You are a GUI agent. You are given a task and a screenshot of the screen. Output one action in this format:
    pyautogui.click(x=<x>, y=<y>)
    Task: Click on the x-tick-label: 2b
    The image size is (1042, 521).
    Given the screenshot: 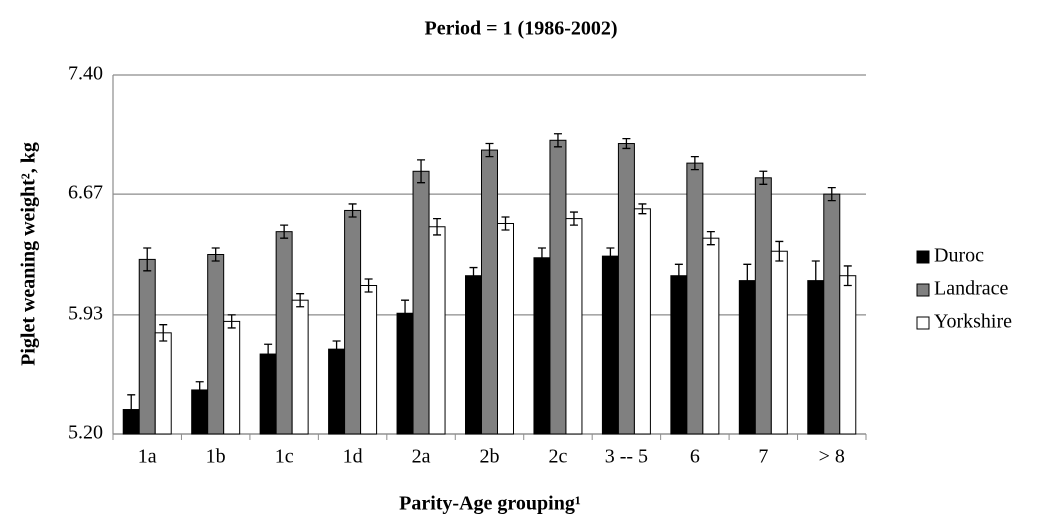 What is the action you would take?
    pyautogui.click(x=490, y=457)
    